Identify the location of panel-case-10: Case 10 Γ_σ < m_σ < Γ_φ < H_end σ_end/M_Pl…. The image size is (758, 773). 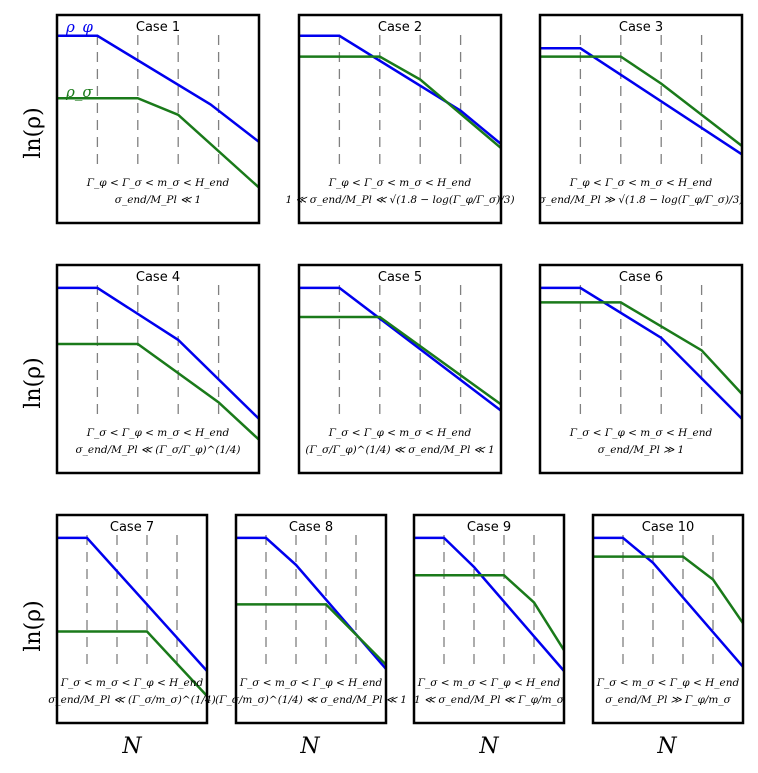
(668, 619).